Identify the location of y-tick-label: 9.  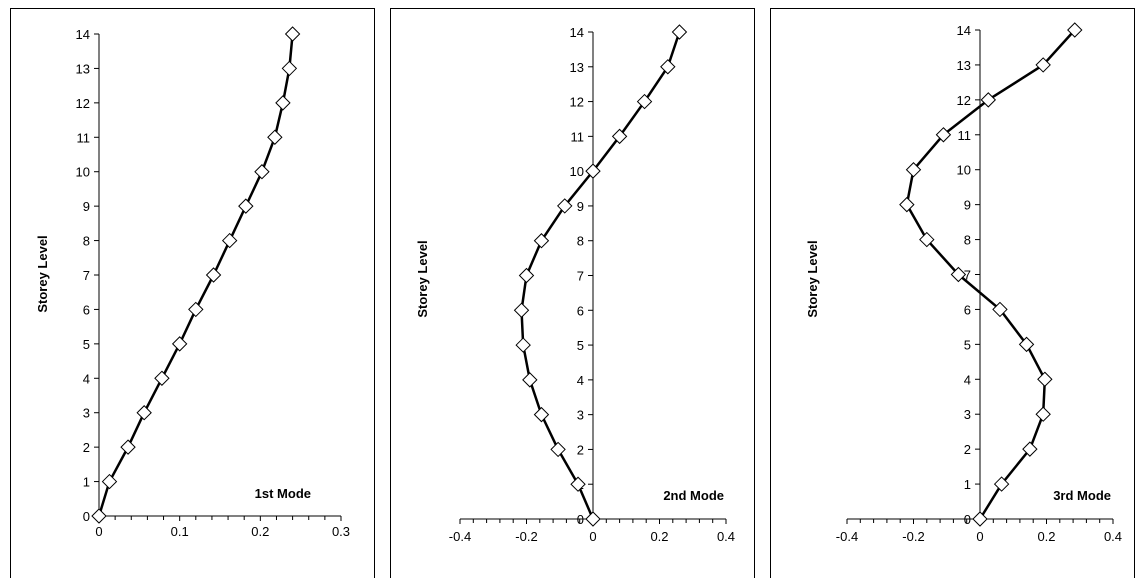
(967, 205).